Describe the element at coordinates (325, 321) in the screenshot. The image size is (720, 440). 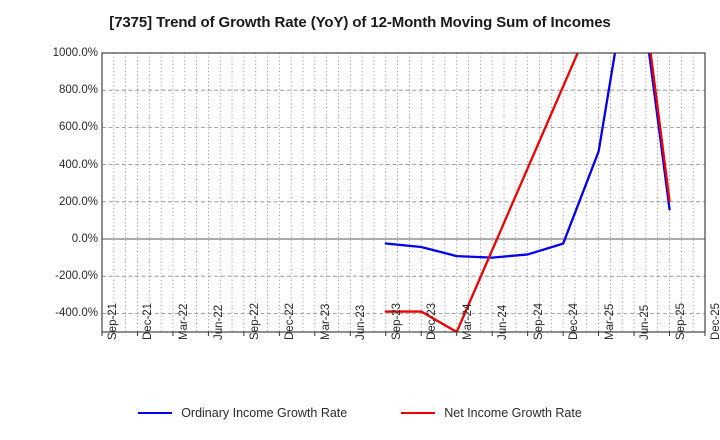
I see `x-tick-label: Mar-23` at that location.